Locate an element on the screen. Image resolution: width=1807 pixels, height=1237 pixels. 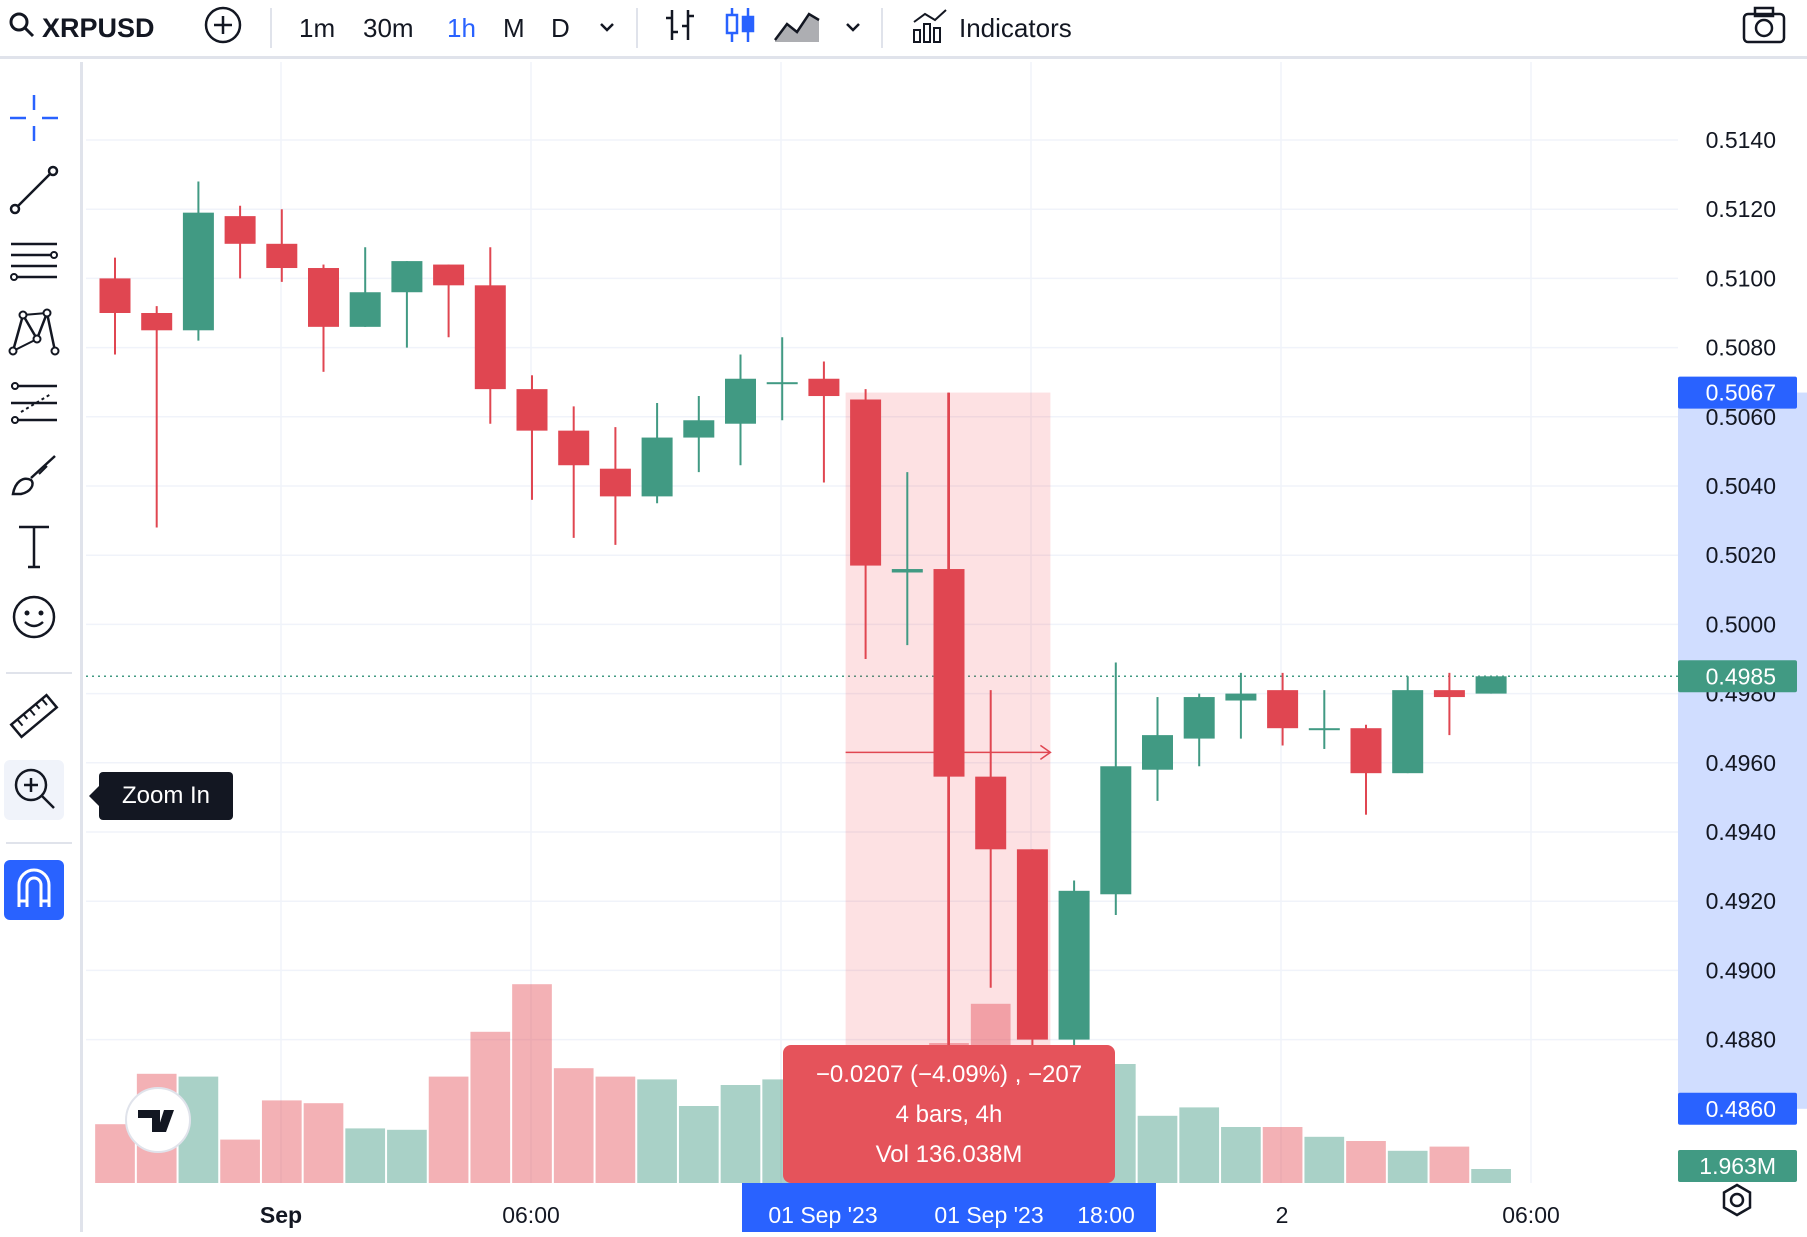
bars-style-button is located at coordinates (681, 28).